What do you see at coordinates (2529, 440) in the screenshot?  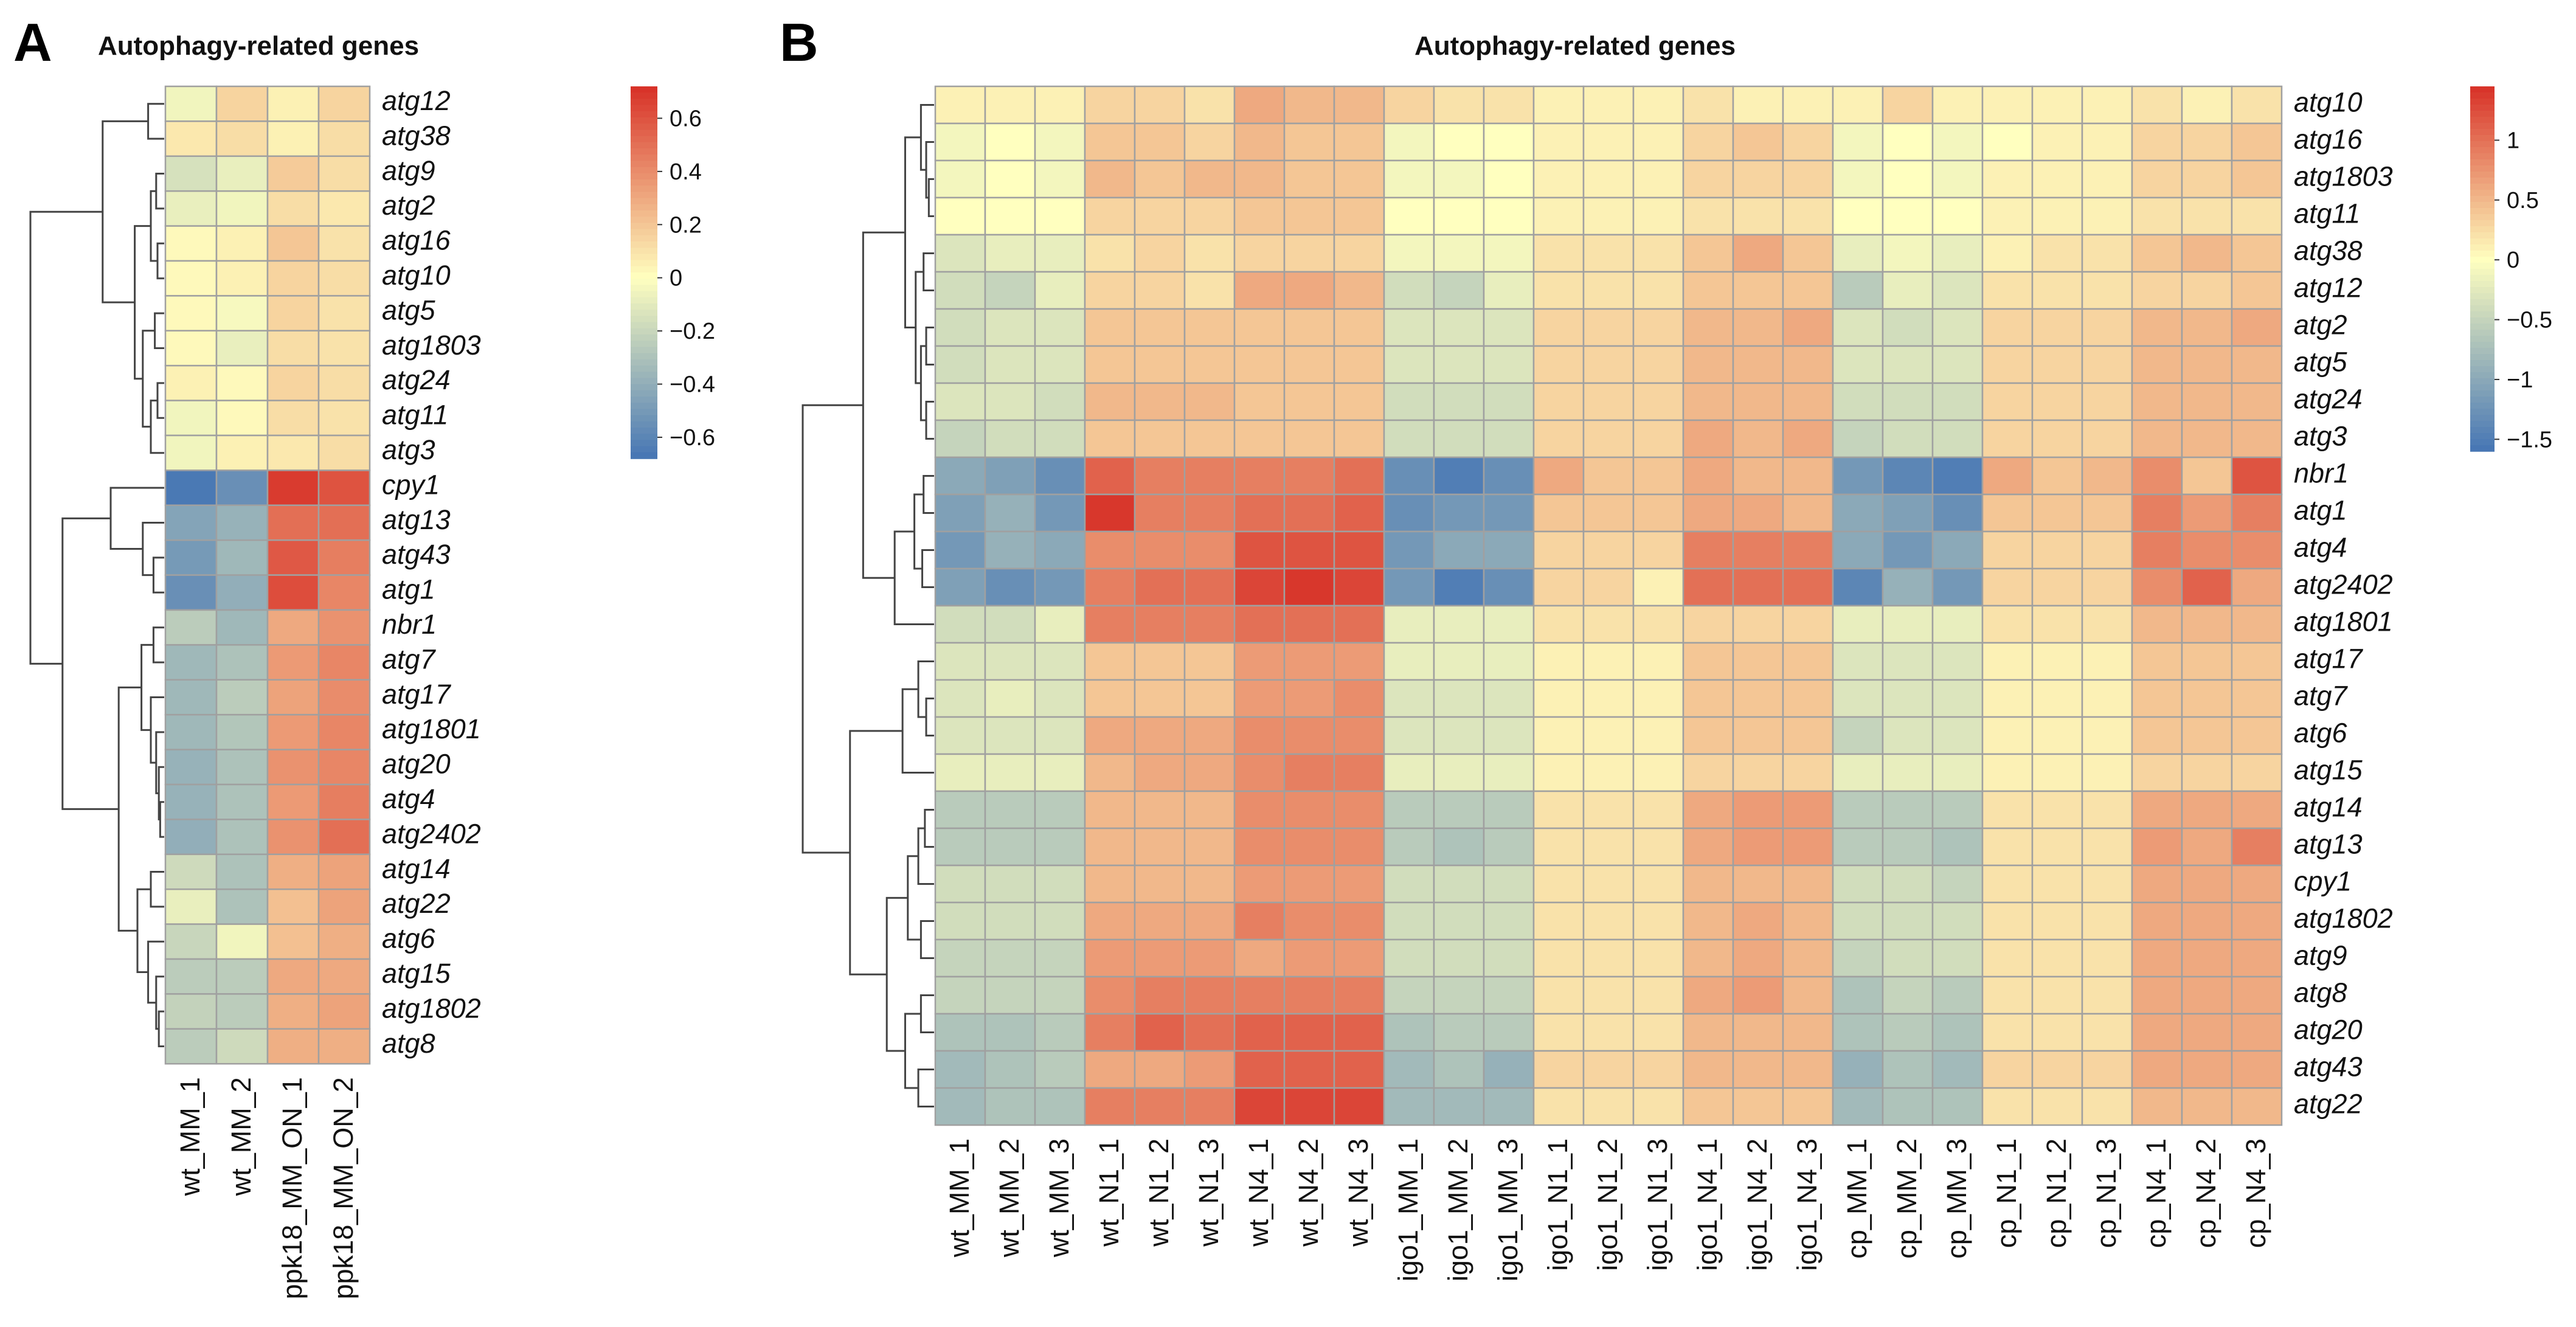 I see `legend-tick-label: −1.5` at bounding box center [2529, 440].